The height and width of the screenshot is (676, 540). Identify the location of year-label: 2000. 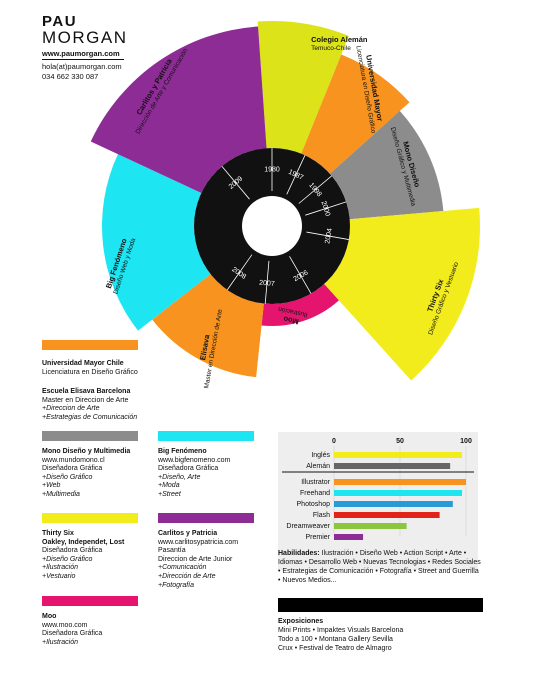
(326, 208).